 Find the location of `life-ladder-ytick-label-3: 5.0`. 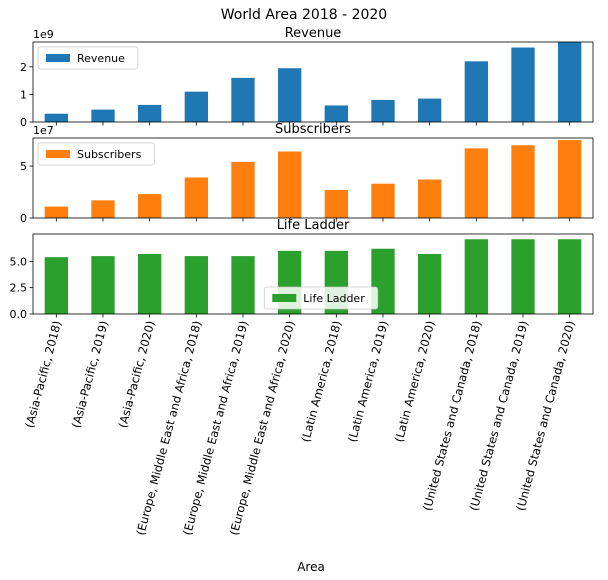

life-ladder-ytick-label-3: 5.0 is located at coordinates (19, 261).